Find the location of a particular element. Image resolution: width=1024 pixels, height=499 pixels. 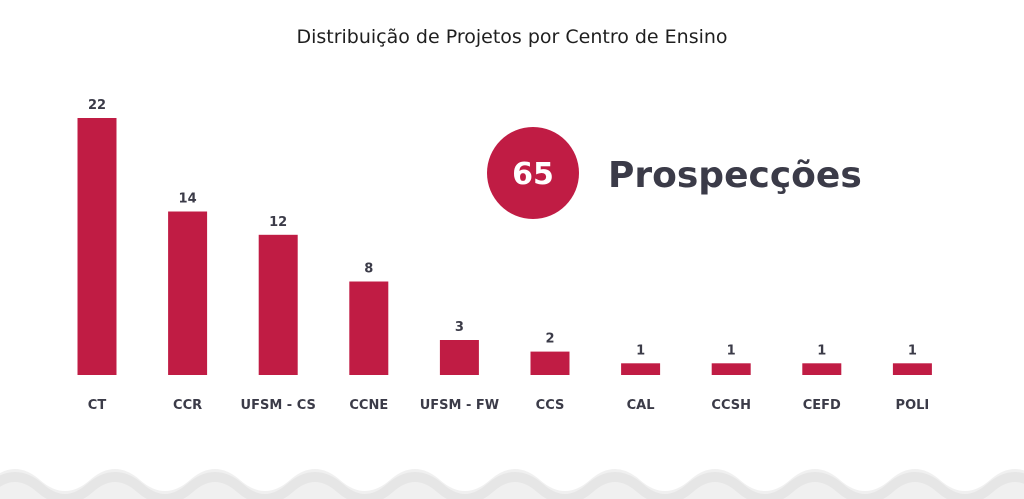

bar-cal is located at coordinates (641, 369).